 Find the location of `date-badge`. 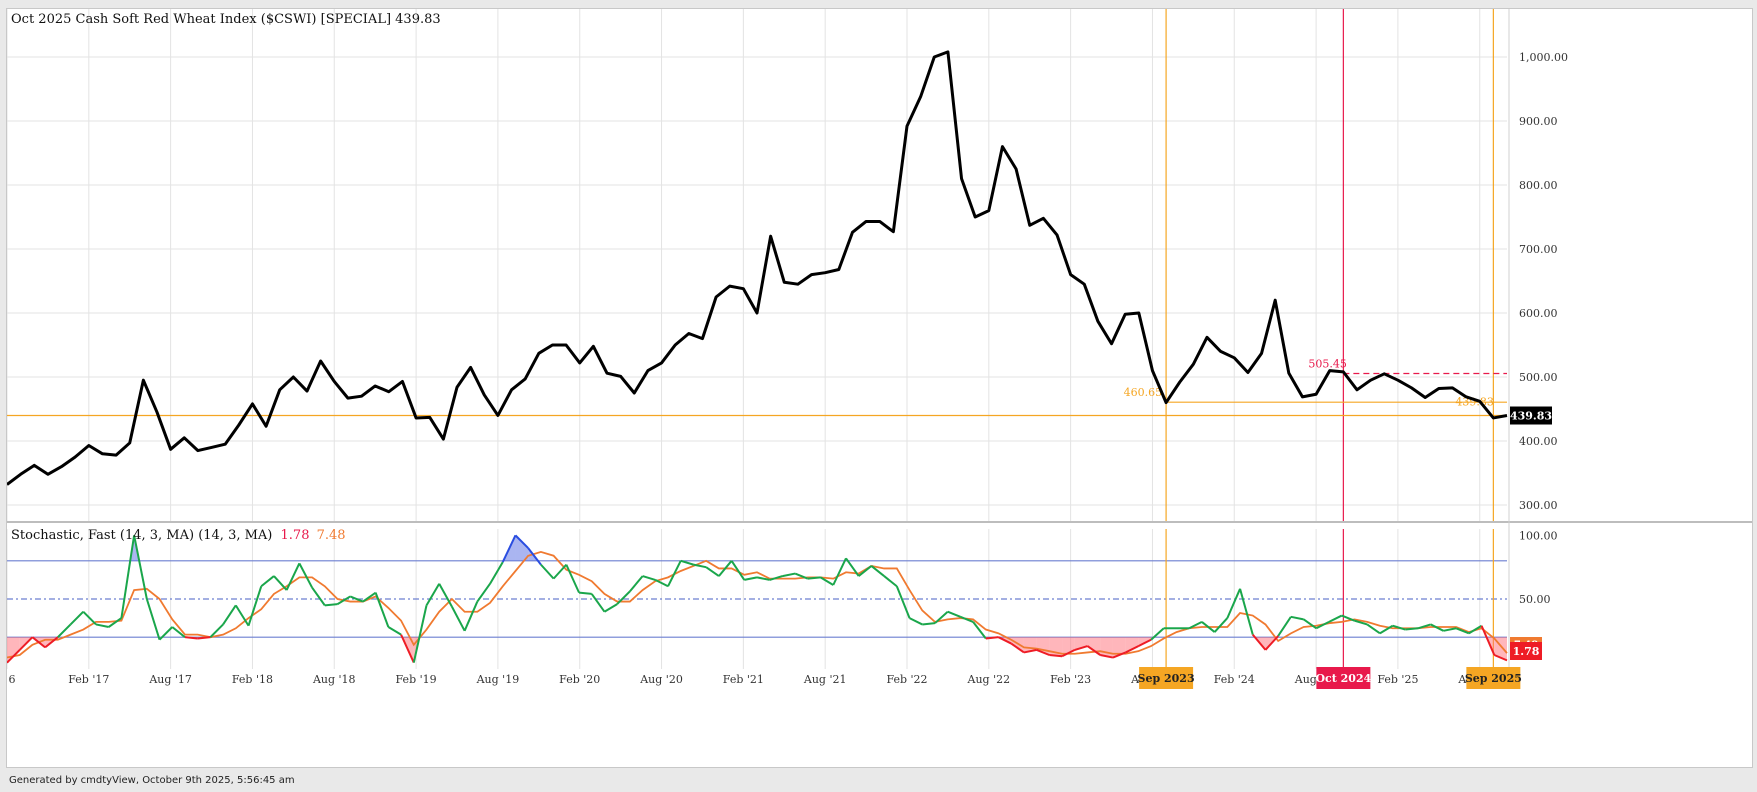

date-badge is located at coordinates (1493, 678).